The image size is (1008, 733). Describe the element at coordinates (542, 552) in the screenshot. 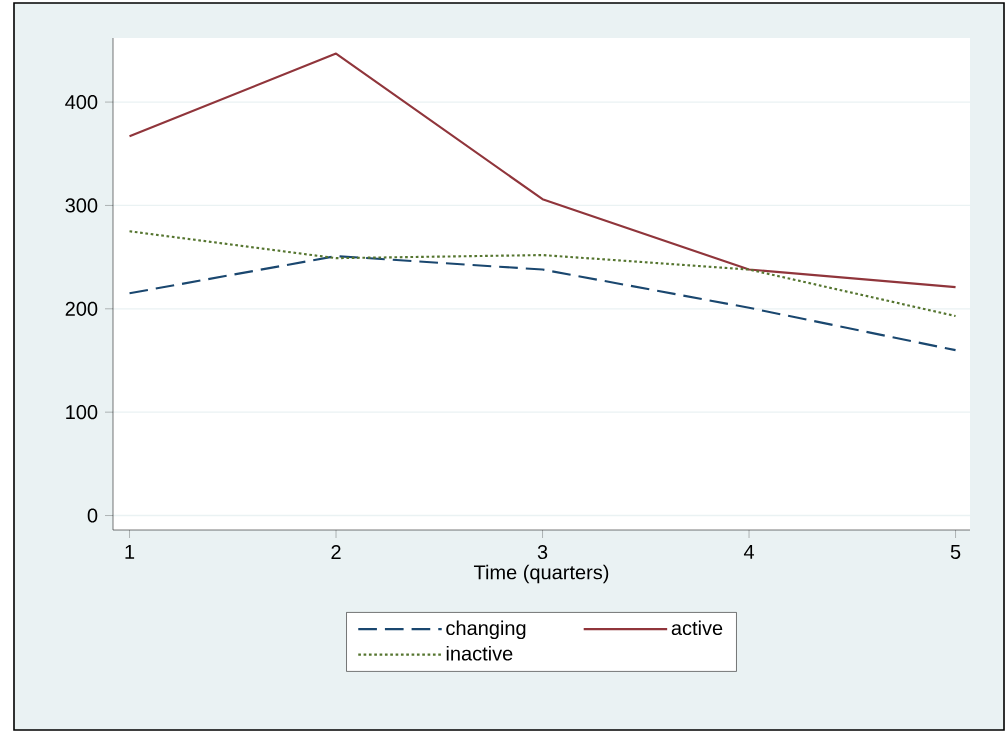

I see `x-tick-label: 3` at that location.